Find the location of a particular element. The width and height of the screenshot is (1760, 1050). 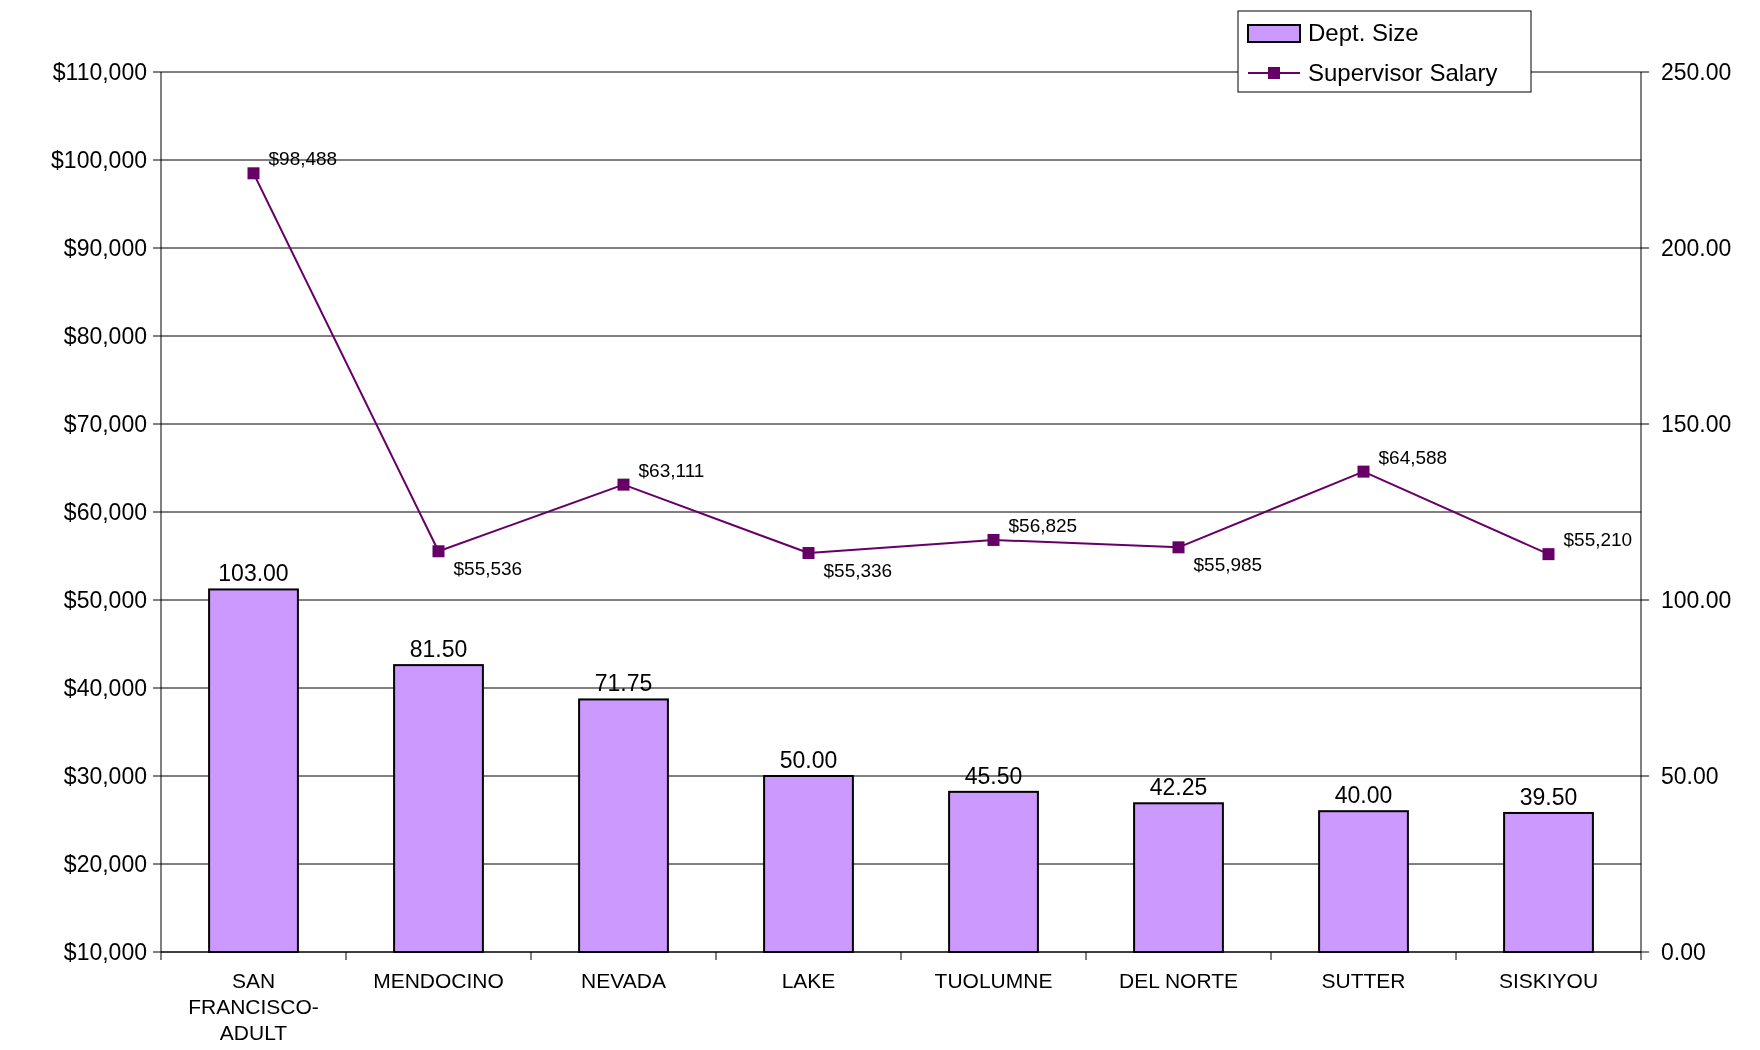

y-tick-label: $100,000 is located at coordinates (99, 160).